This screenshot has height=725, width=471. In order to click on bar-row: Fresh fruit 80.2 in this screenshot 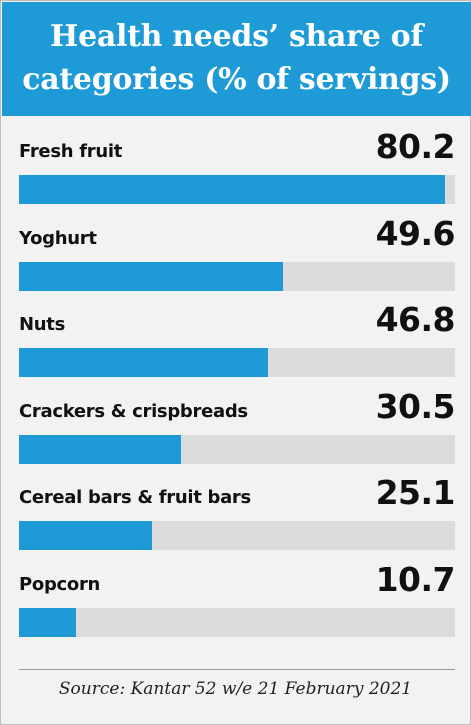, I will do `click(237, 165)`.